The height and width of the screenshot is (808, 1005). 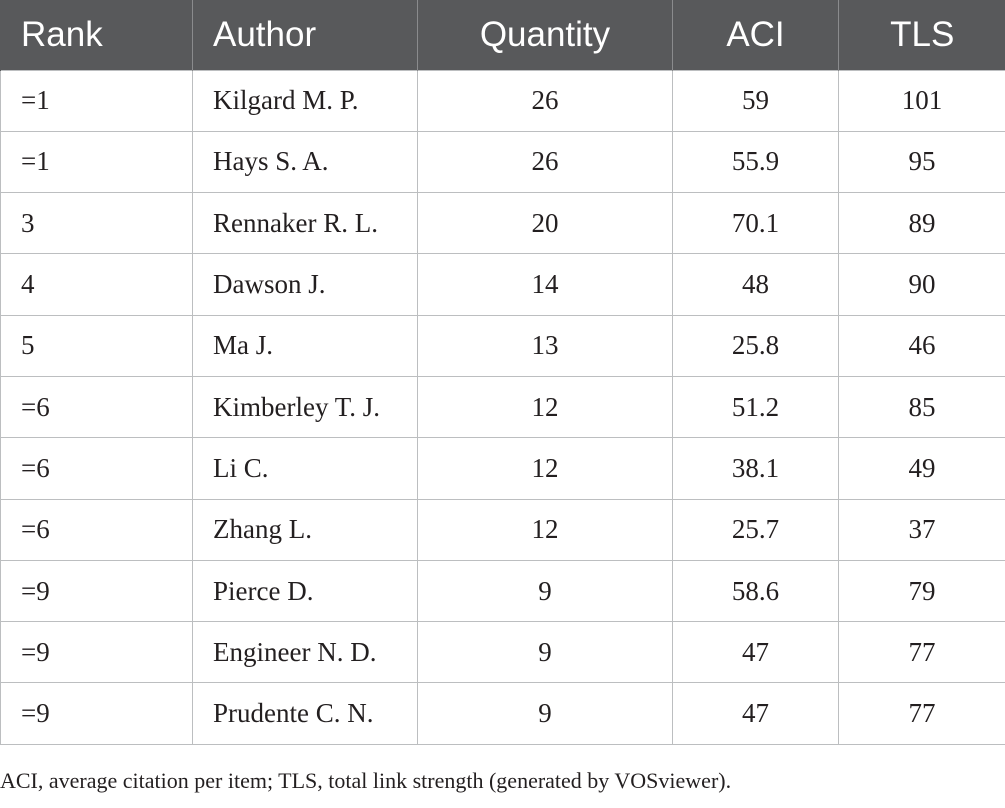 I want to click on cell-tls: 79, so click(x=921, y=591).